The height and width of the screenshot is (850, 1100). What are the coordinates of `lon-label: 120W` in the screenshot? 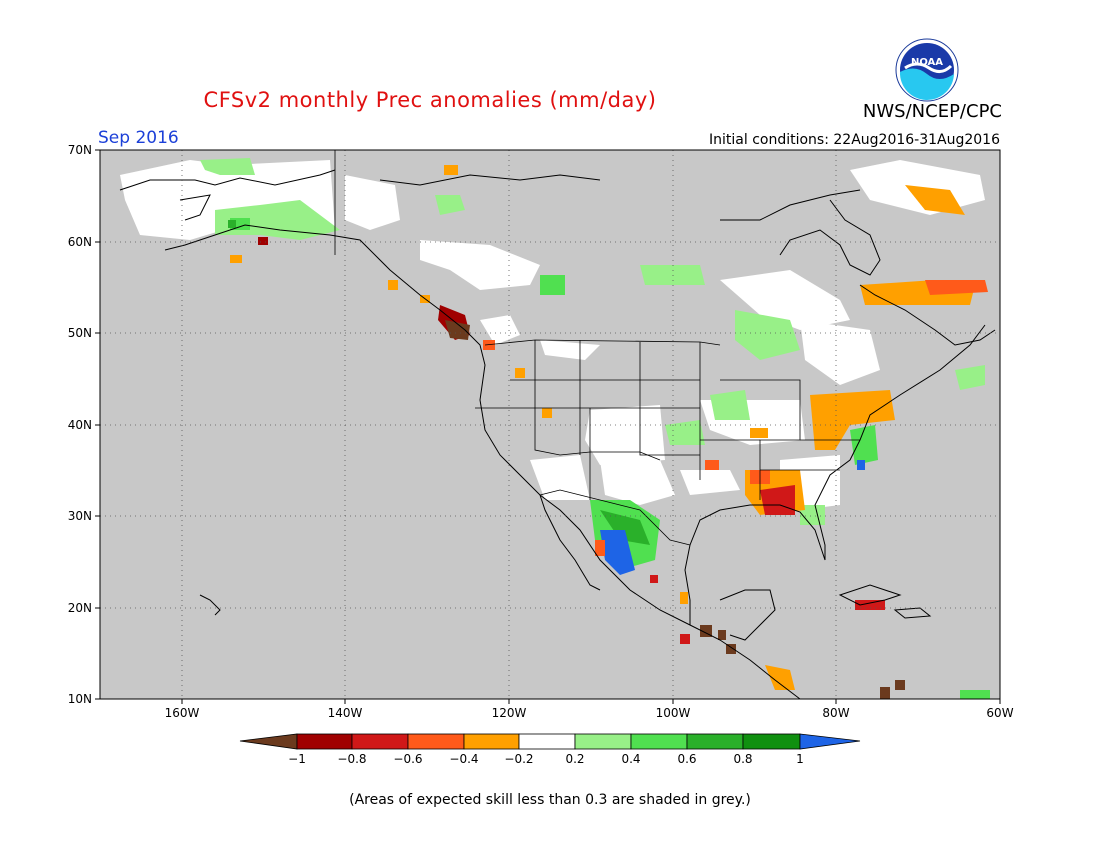 It's located at (509, 713).